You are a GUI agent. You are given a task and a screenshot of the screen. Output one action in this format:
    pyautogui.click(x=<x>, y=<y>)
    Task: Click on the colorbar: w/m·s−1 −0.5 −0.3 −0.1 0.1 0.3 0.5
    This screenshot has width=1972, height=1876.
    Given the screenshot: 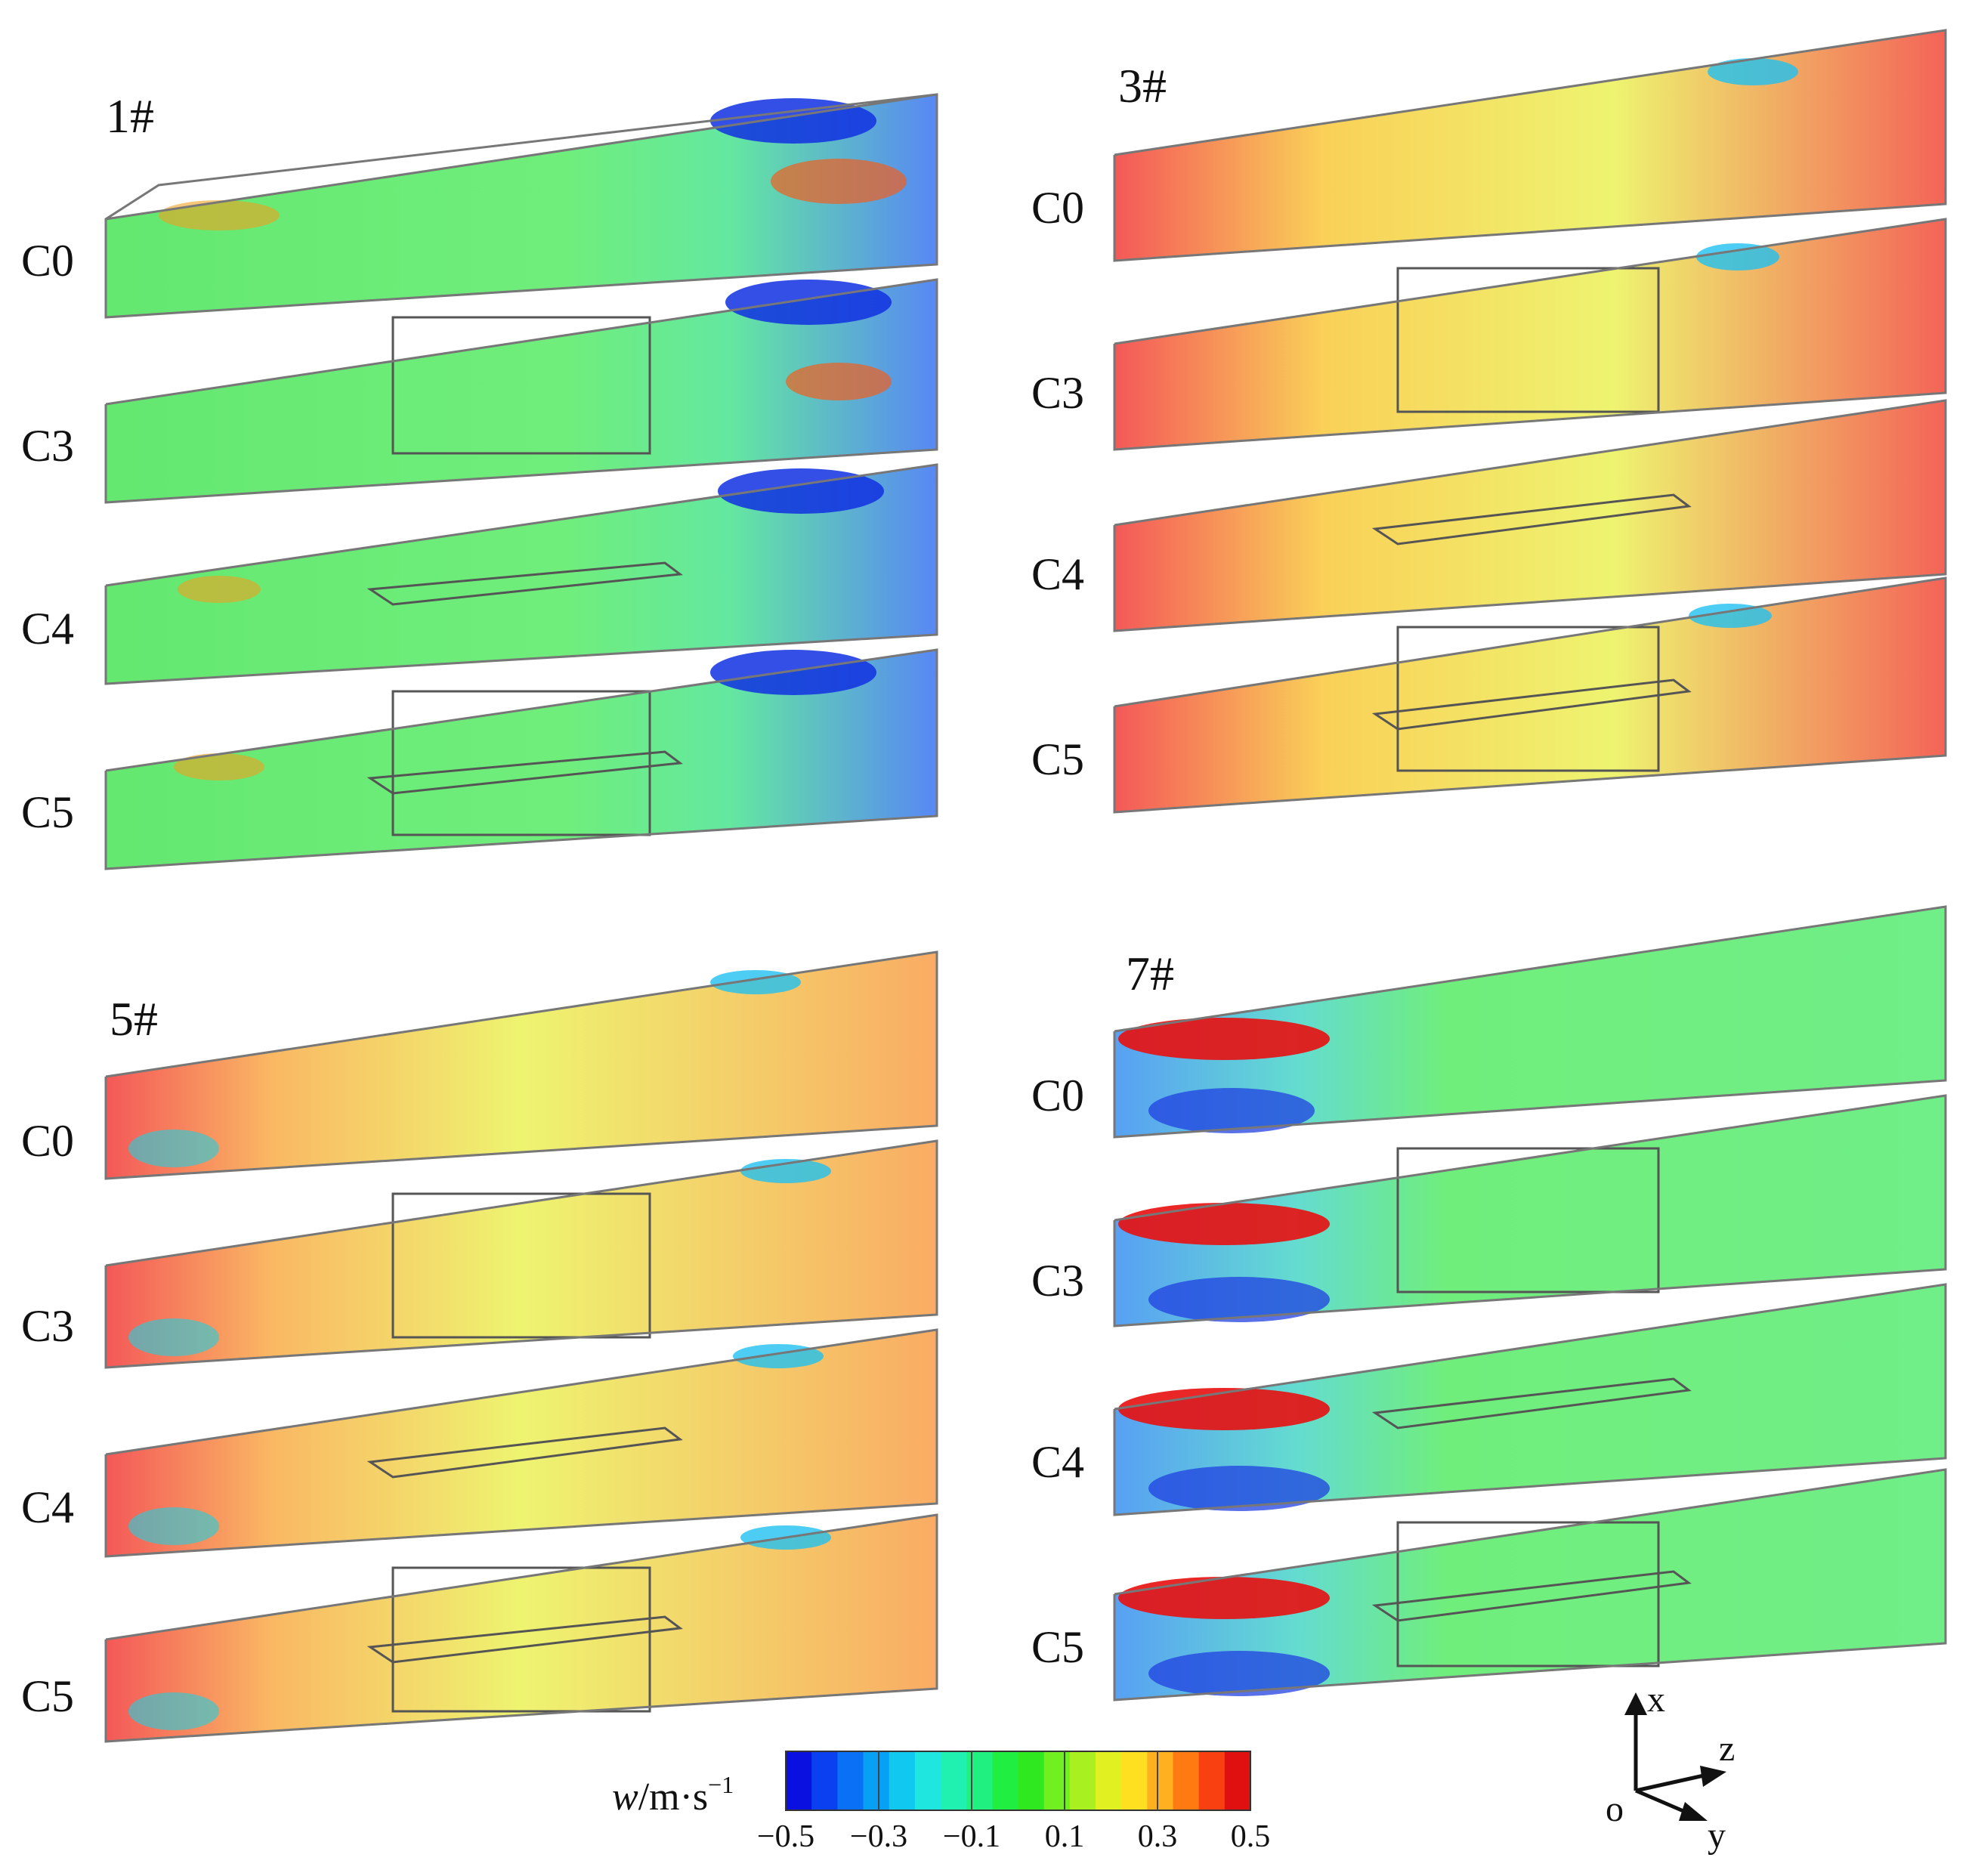 What is the action you would take?
    pyautogui.click(x=941, y=1802)
    